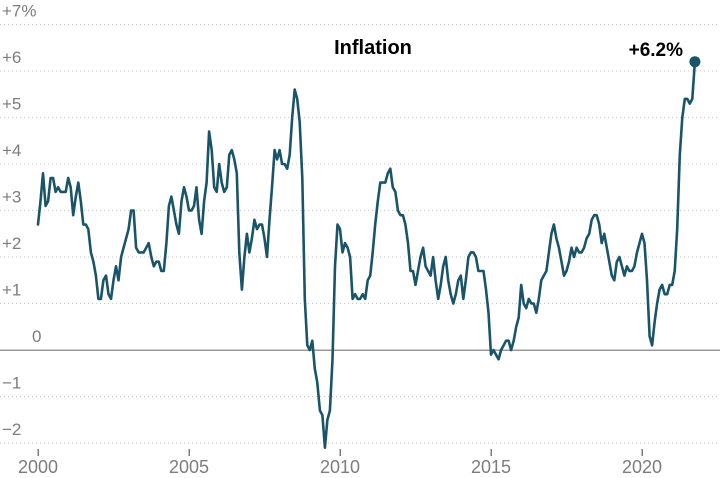 Image resolution: width=720 pixels, height=478 pixels. What do you see at coordinates (655, 50) in the screenshot?
I see `end-value-label: +6.2%` at bounding box center [655, 50].